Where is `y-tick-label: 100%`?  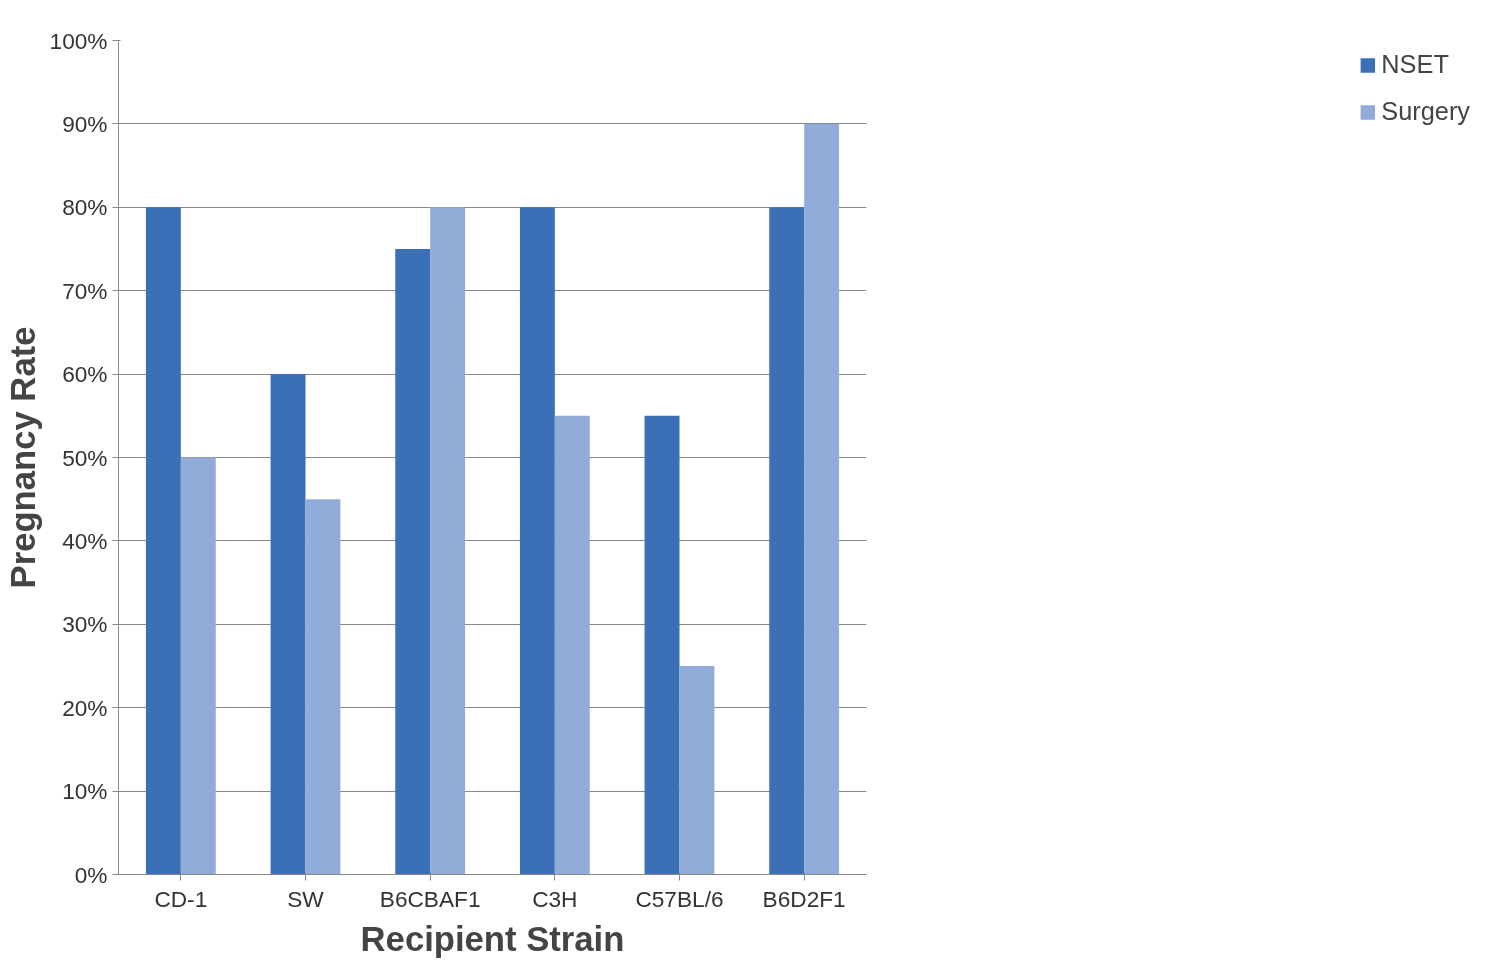 y-tick-label: 100% is located at coordinates (78, 40).